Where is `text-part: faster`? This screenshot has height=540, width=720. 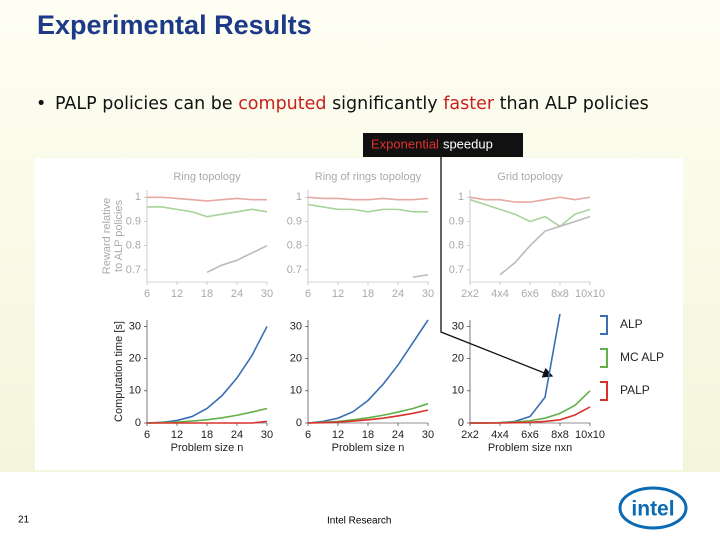
text-part: faster is located at coordinates (469, 104).